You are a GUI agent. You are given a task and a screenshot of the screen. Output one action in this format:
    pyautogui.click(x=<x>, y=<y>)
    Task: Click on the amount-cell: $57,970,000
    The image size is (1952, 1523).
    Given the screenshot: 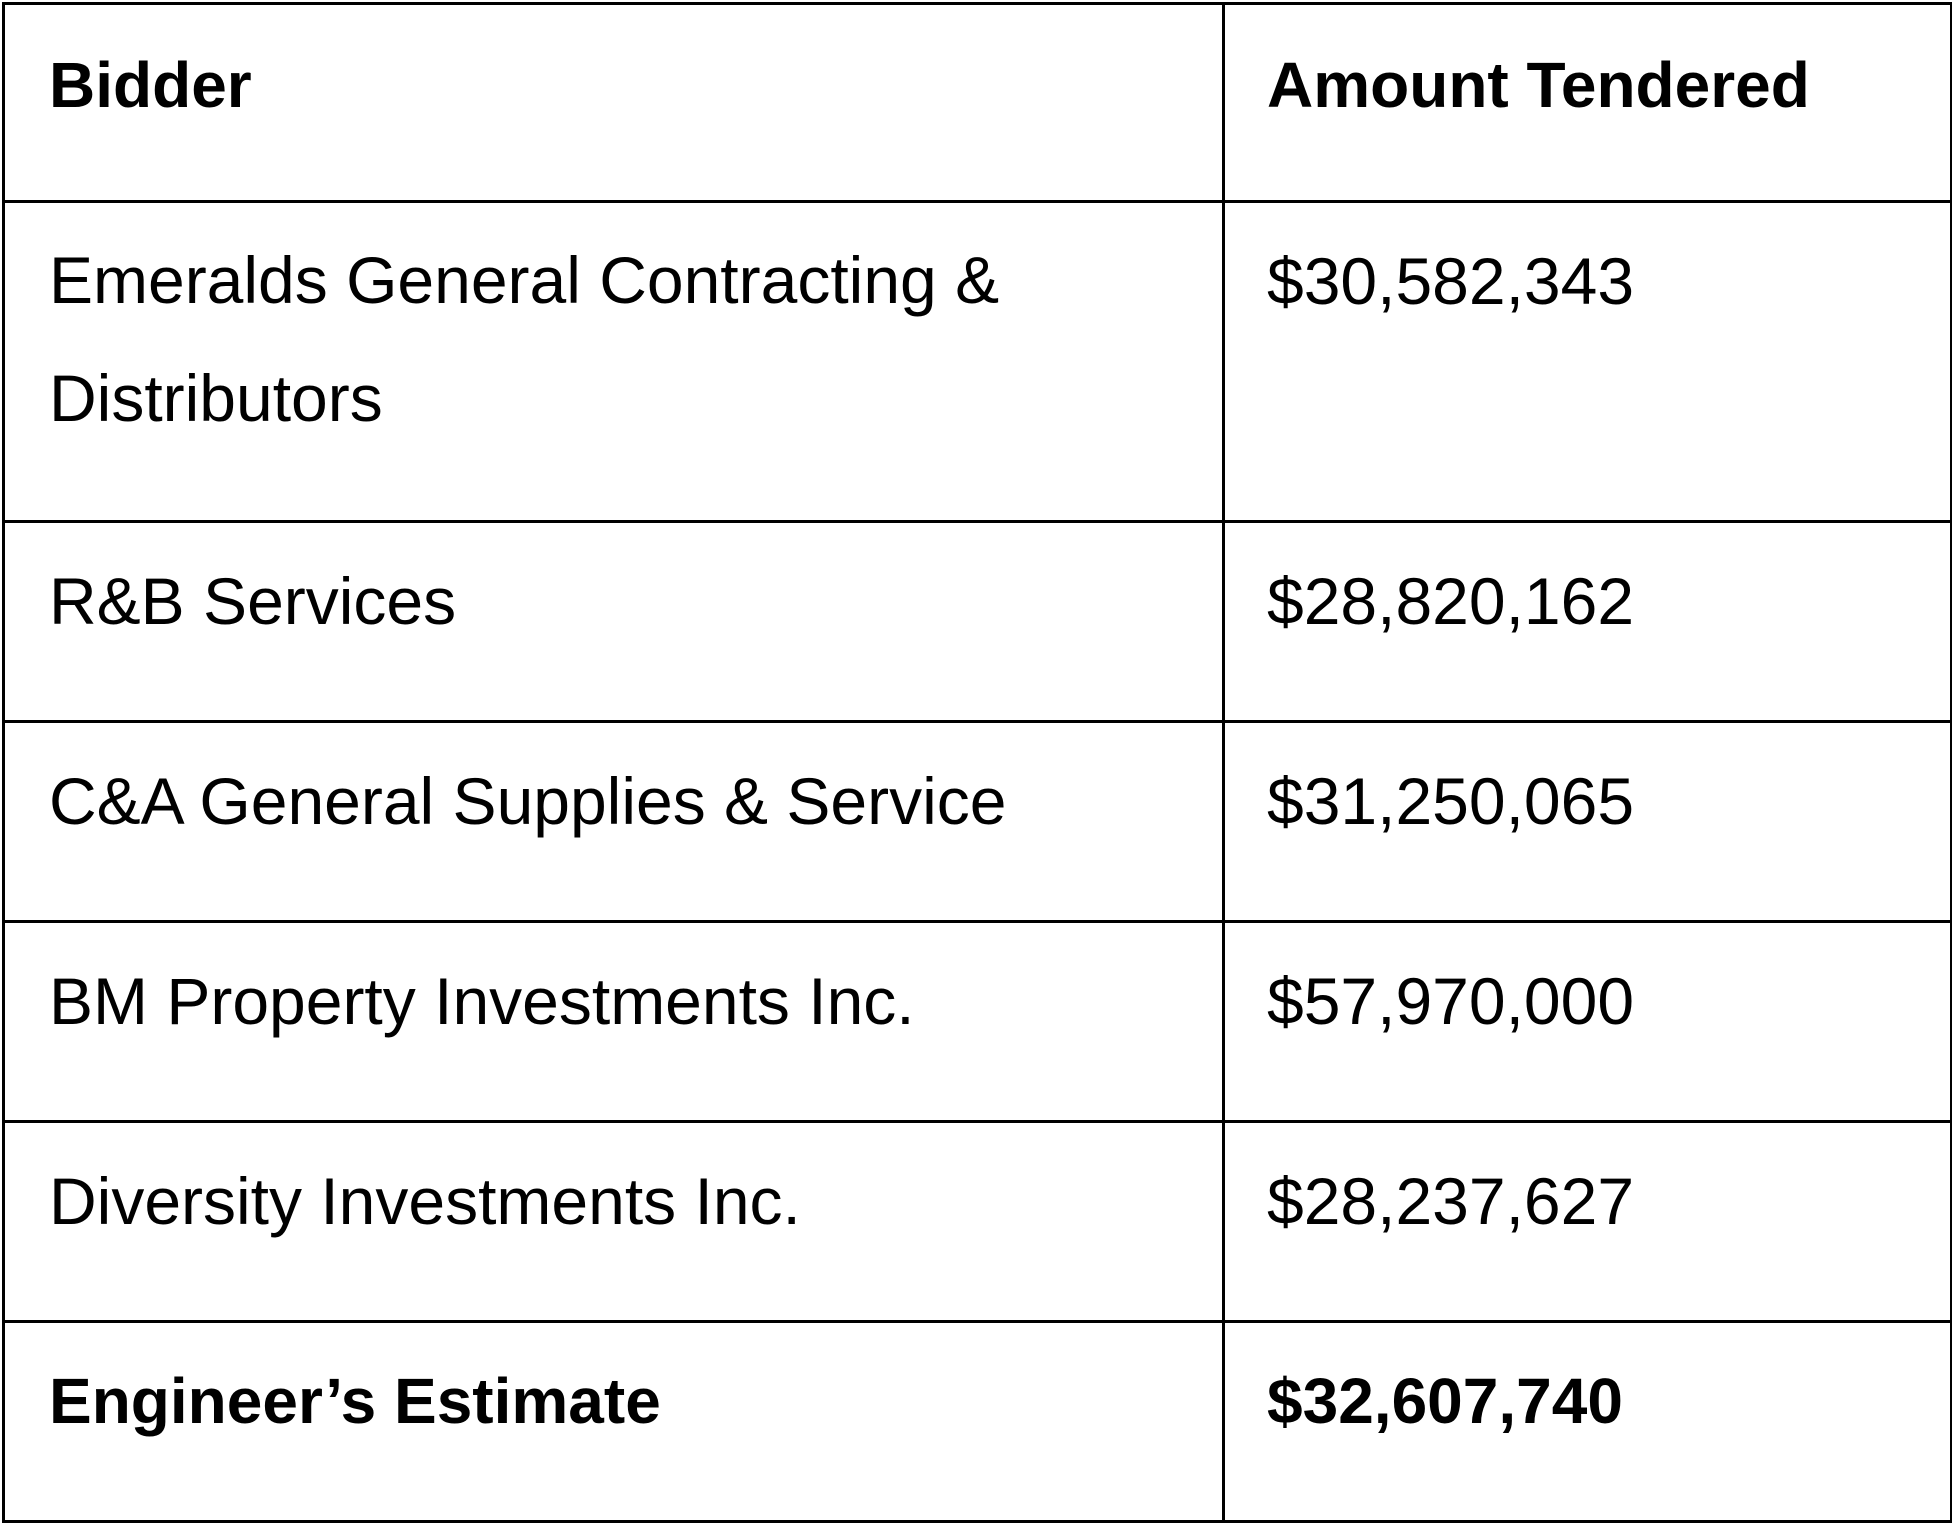 What is the action you would take?
    pyautogui.click(x=1587, y=1021)
    